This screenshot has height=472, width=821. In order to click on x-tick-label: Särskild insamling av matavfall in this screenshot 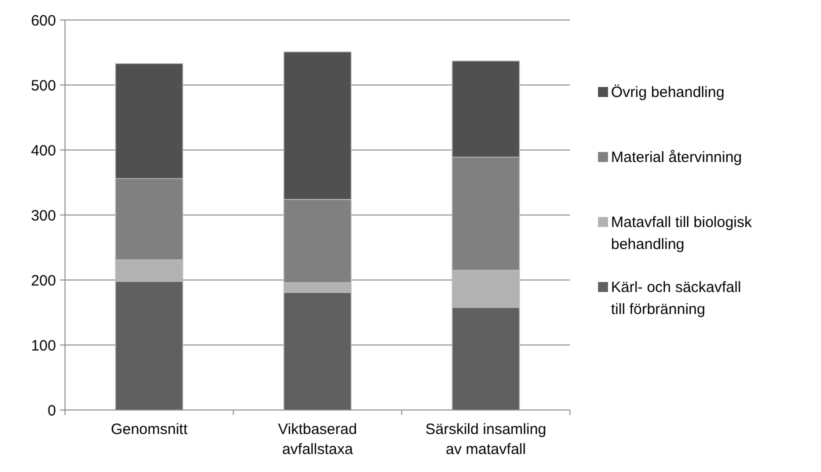, I will do `click(485, 439)`.